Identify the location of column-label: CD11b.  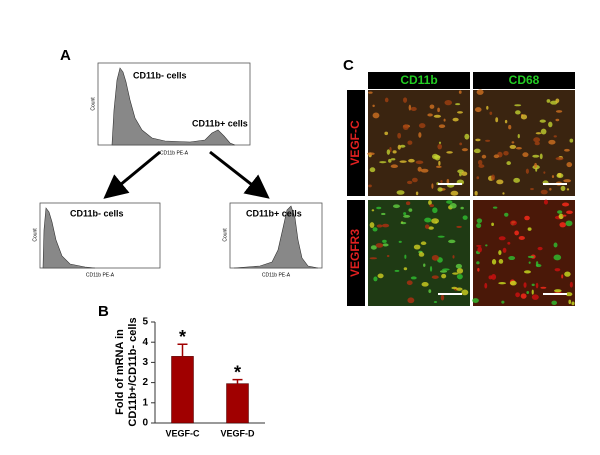
(418, 80).